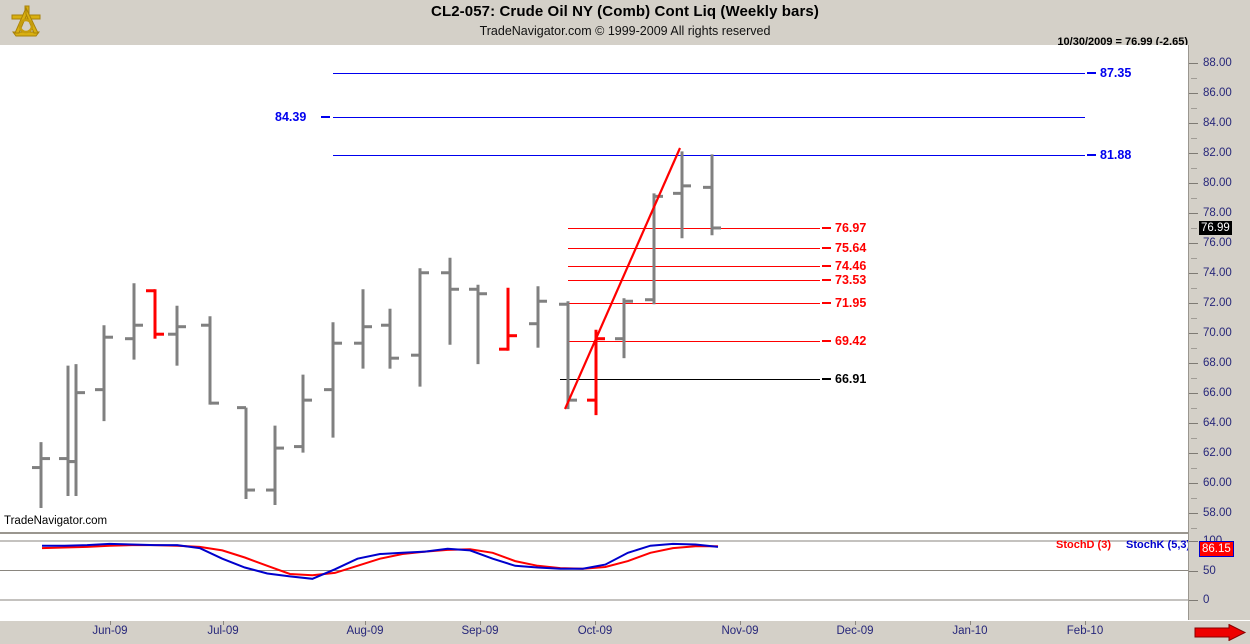 Image resolution: width=1250 pixels, height=644 pixels. I want to click on price-level-label: 84.39, so click(291, 117).